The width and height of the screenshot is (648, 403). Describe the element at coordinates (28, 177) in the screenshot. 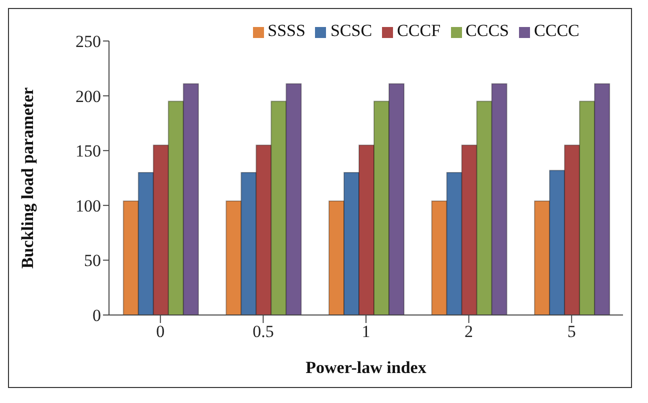

I see `y-axis-title: Buckling load parameter` at that location.